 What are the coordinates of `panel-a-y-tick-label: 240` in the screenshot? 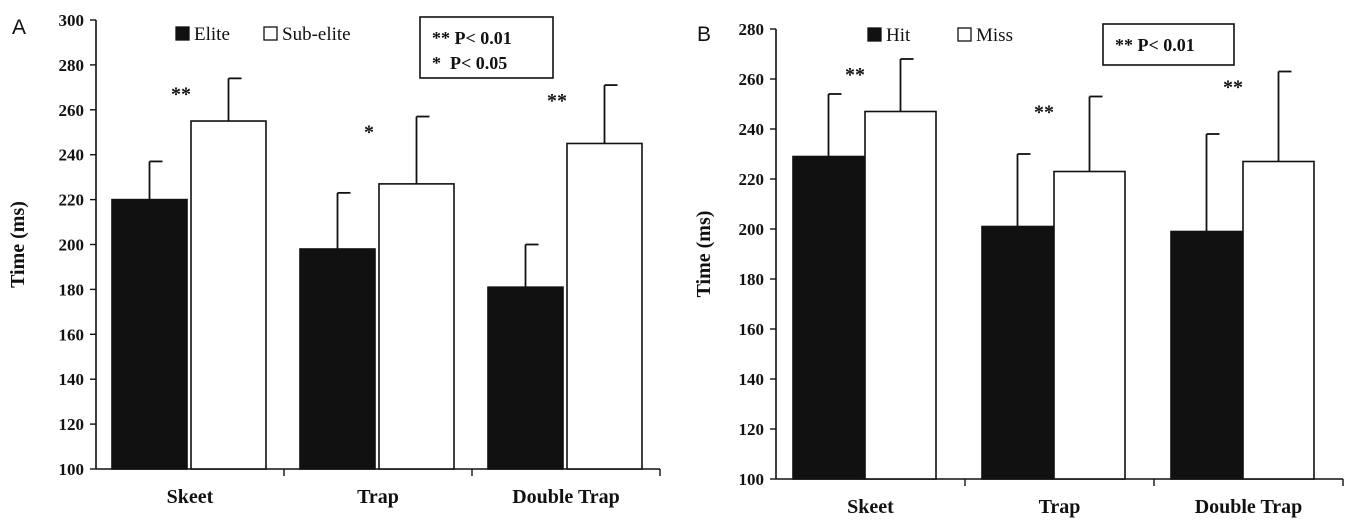 It's located at (72, 155).